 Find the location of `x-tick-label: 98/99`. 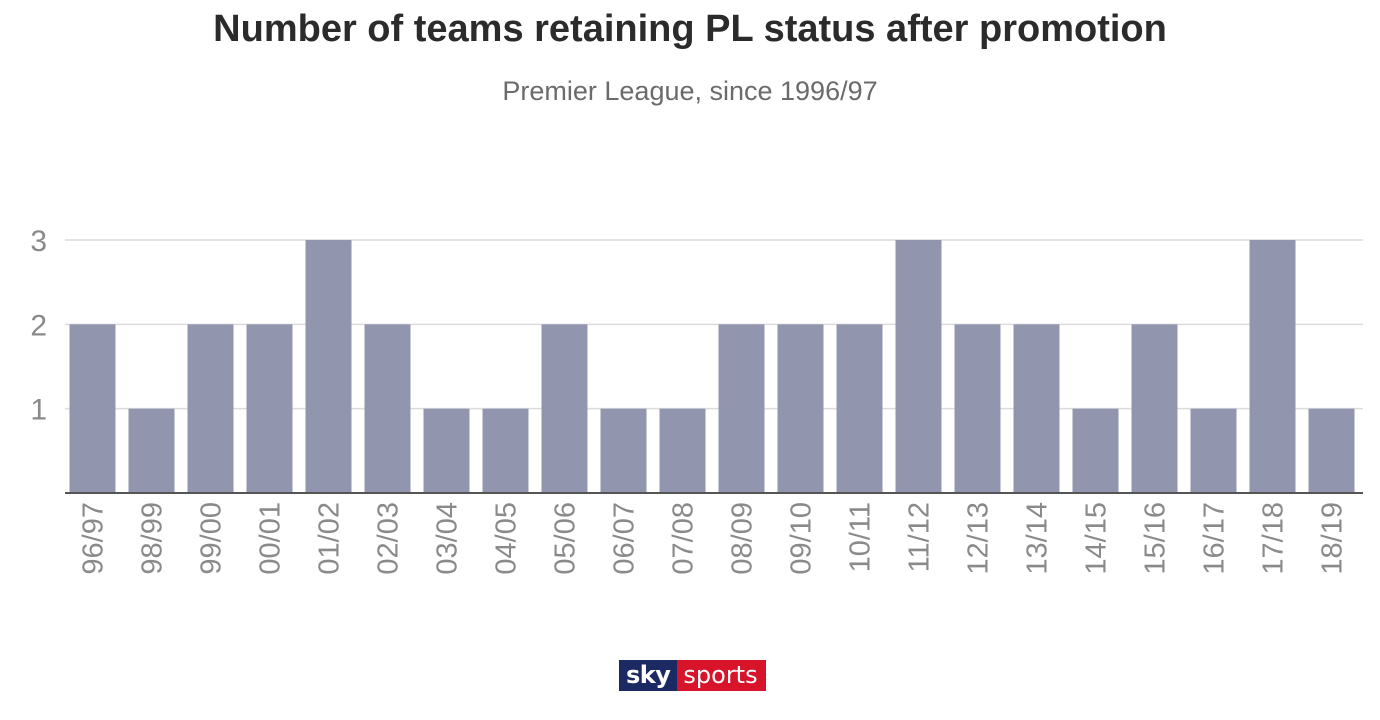

x-tick-label: 98/99 is located at coordinates (153, 538).